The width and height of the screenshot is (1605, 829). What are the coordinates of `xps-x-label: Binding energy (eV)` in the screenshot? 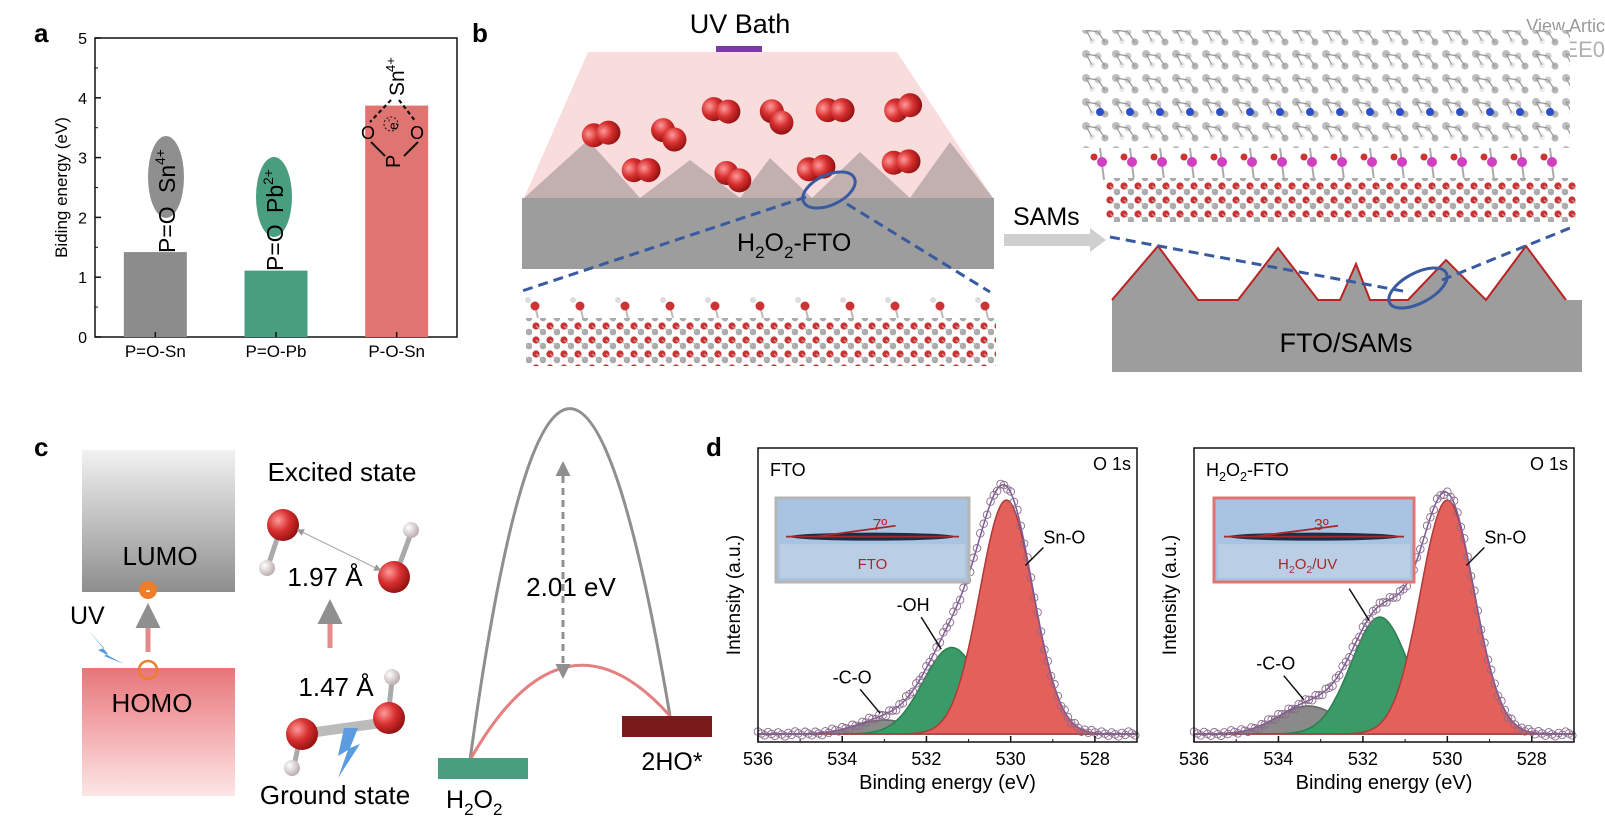 It's located at (1384, 783).